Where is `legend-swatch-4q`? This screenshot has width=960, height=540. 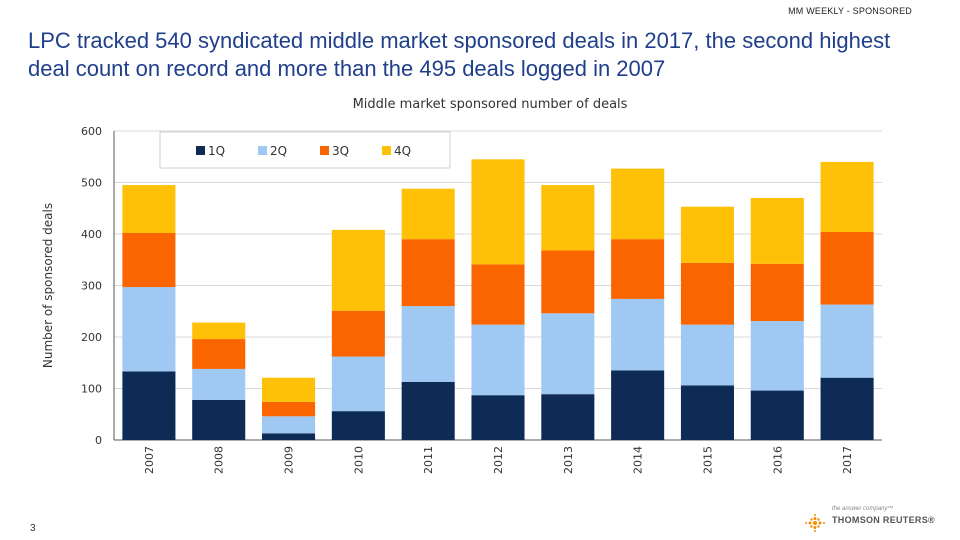 legend-swatch-4q is located at coordinates (386, 150).